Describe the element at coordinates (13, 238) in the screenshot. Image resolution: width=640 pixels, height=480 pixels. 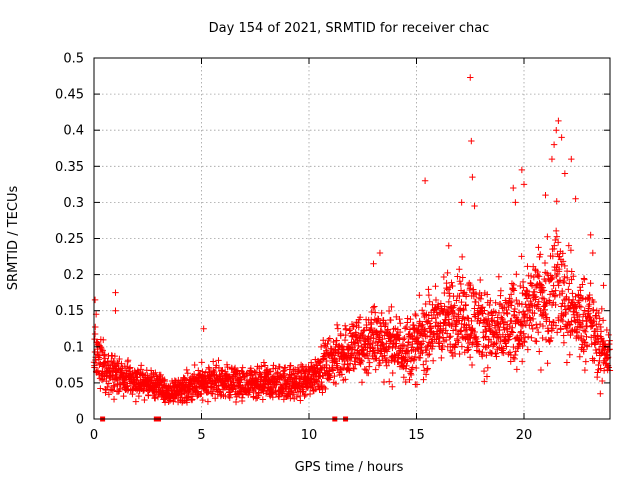
I see `y-axis-label: SRMTID / TECUs` at that location.